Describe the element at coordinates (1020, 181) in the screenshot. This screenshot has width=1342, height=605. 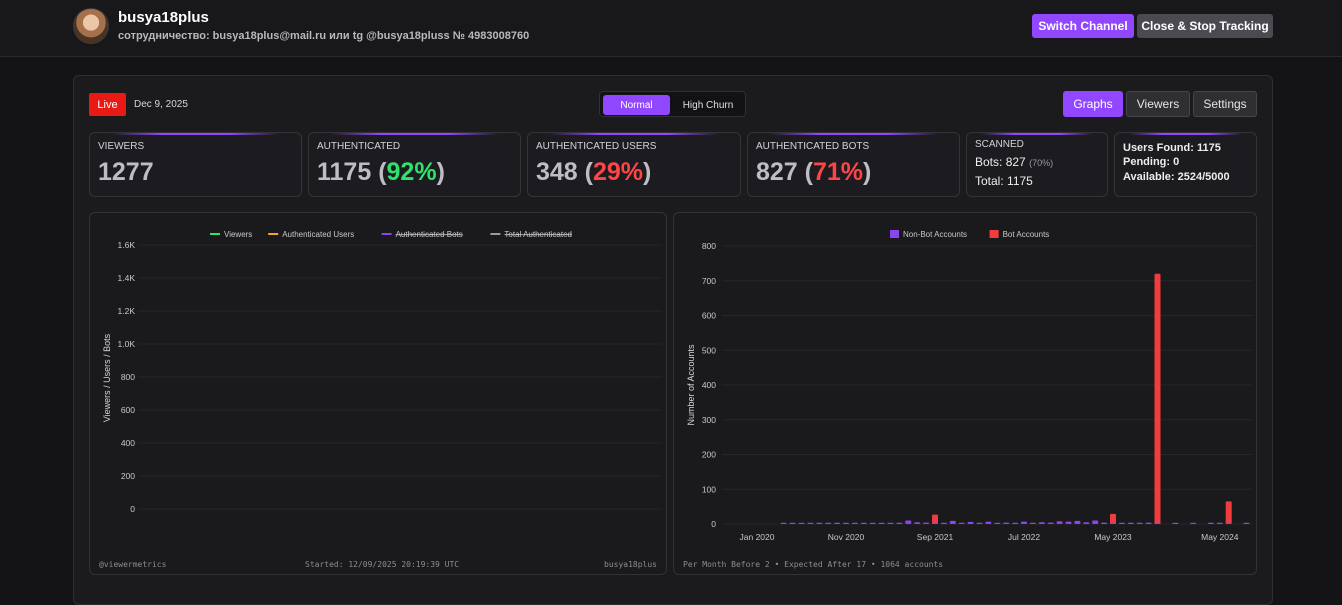
I see `scanned-total-value: 1175` at that location.